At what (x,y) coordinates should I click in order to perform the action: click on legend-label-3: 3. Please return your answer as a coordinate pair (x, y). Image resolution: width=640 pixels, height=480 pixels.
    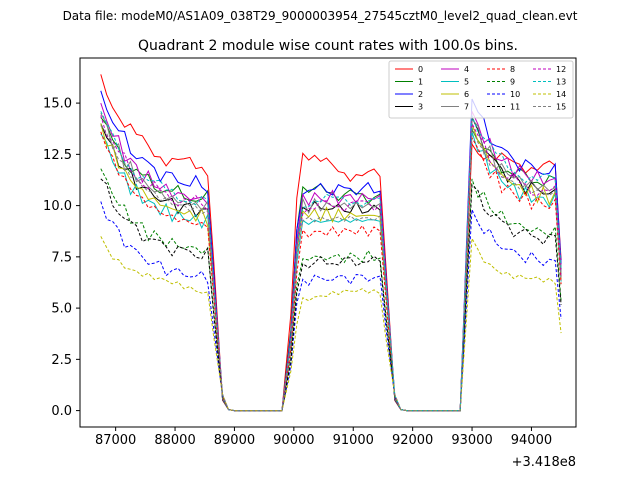
    Looking at the image, I should click on (420, 107).